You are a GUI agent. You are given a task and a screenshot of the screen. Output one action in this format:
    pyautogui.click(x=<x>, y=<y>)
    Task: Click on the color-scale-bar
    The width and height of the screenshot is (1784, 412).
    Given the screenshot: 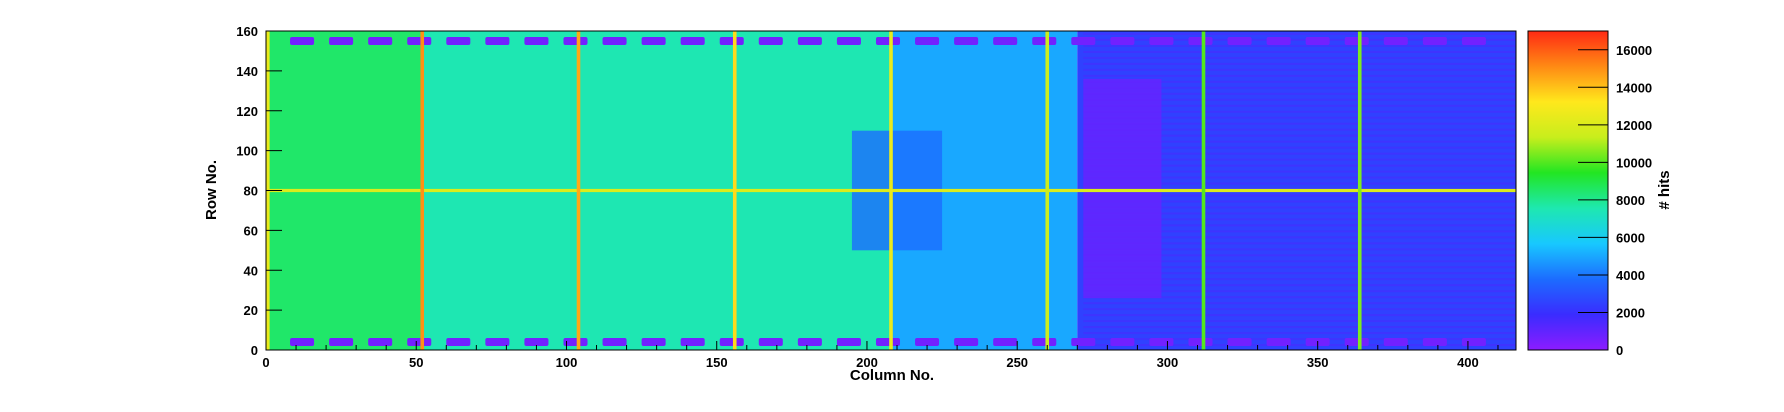 What is the action you would take?
    pyautogui.click(x=1568, y=190)
    